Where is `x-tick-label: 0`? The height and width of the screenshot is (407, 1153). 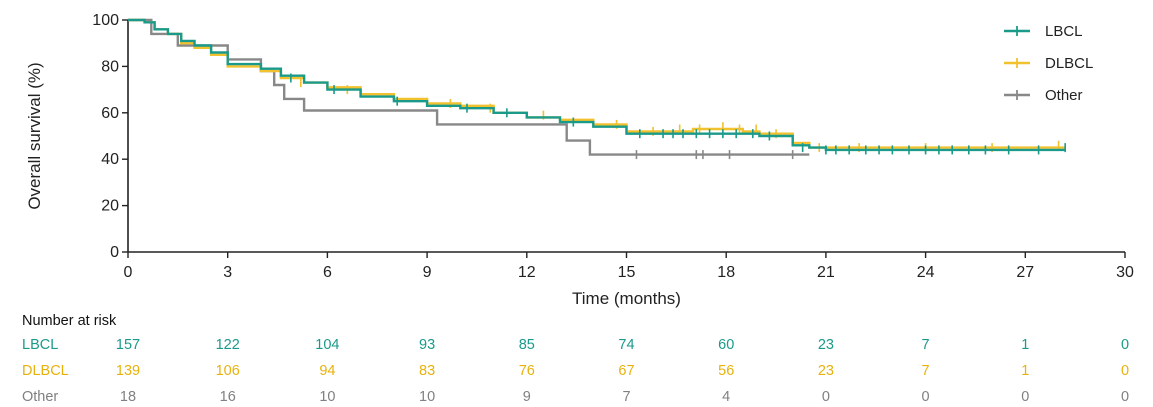
x-tick-label: 0 is located at coordinates (128, 272).